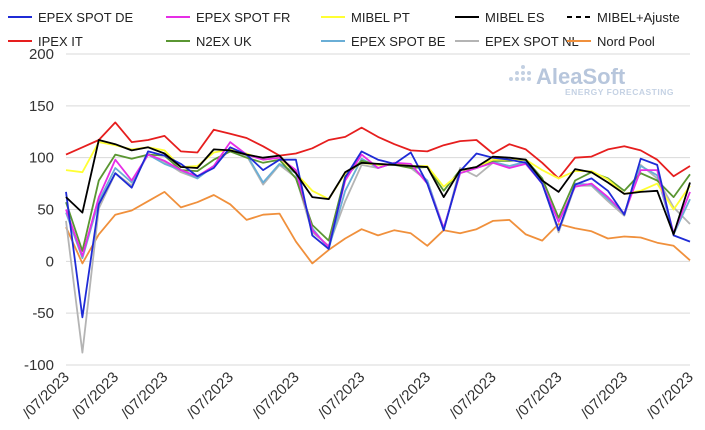  What do you see at coordinates (43, 313) in the screenshot?
I see `y-tick-label: -50` at bounding box center [43, 313].